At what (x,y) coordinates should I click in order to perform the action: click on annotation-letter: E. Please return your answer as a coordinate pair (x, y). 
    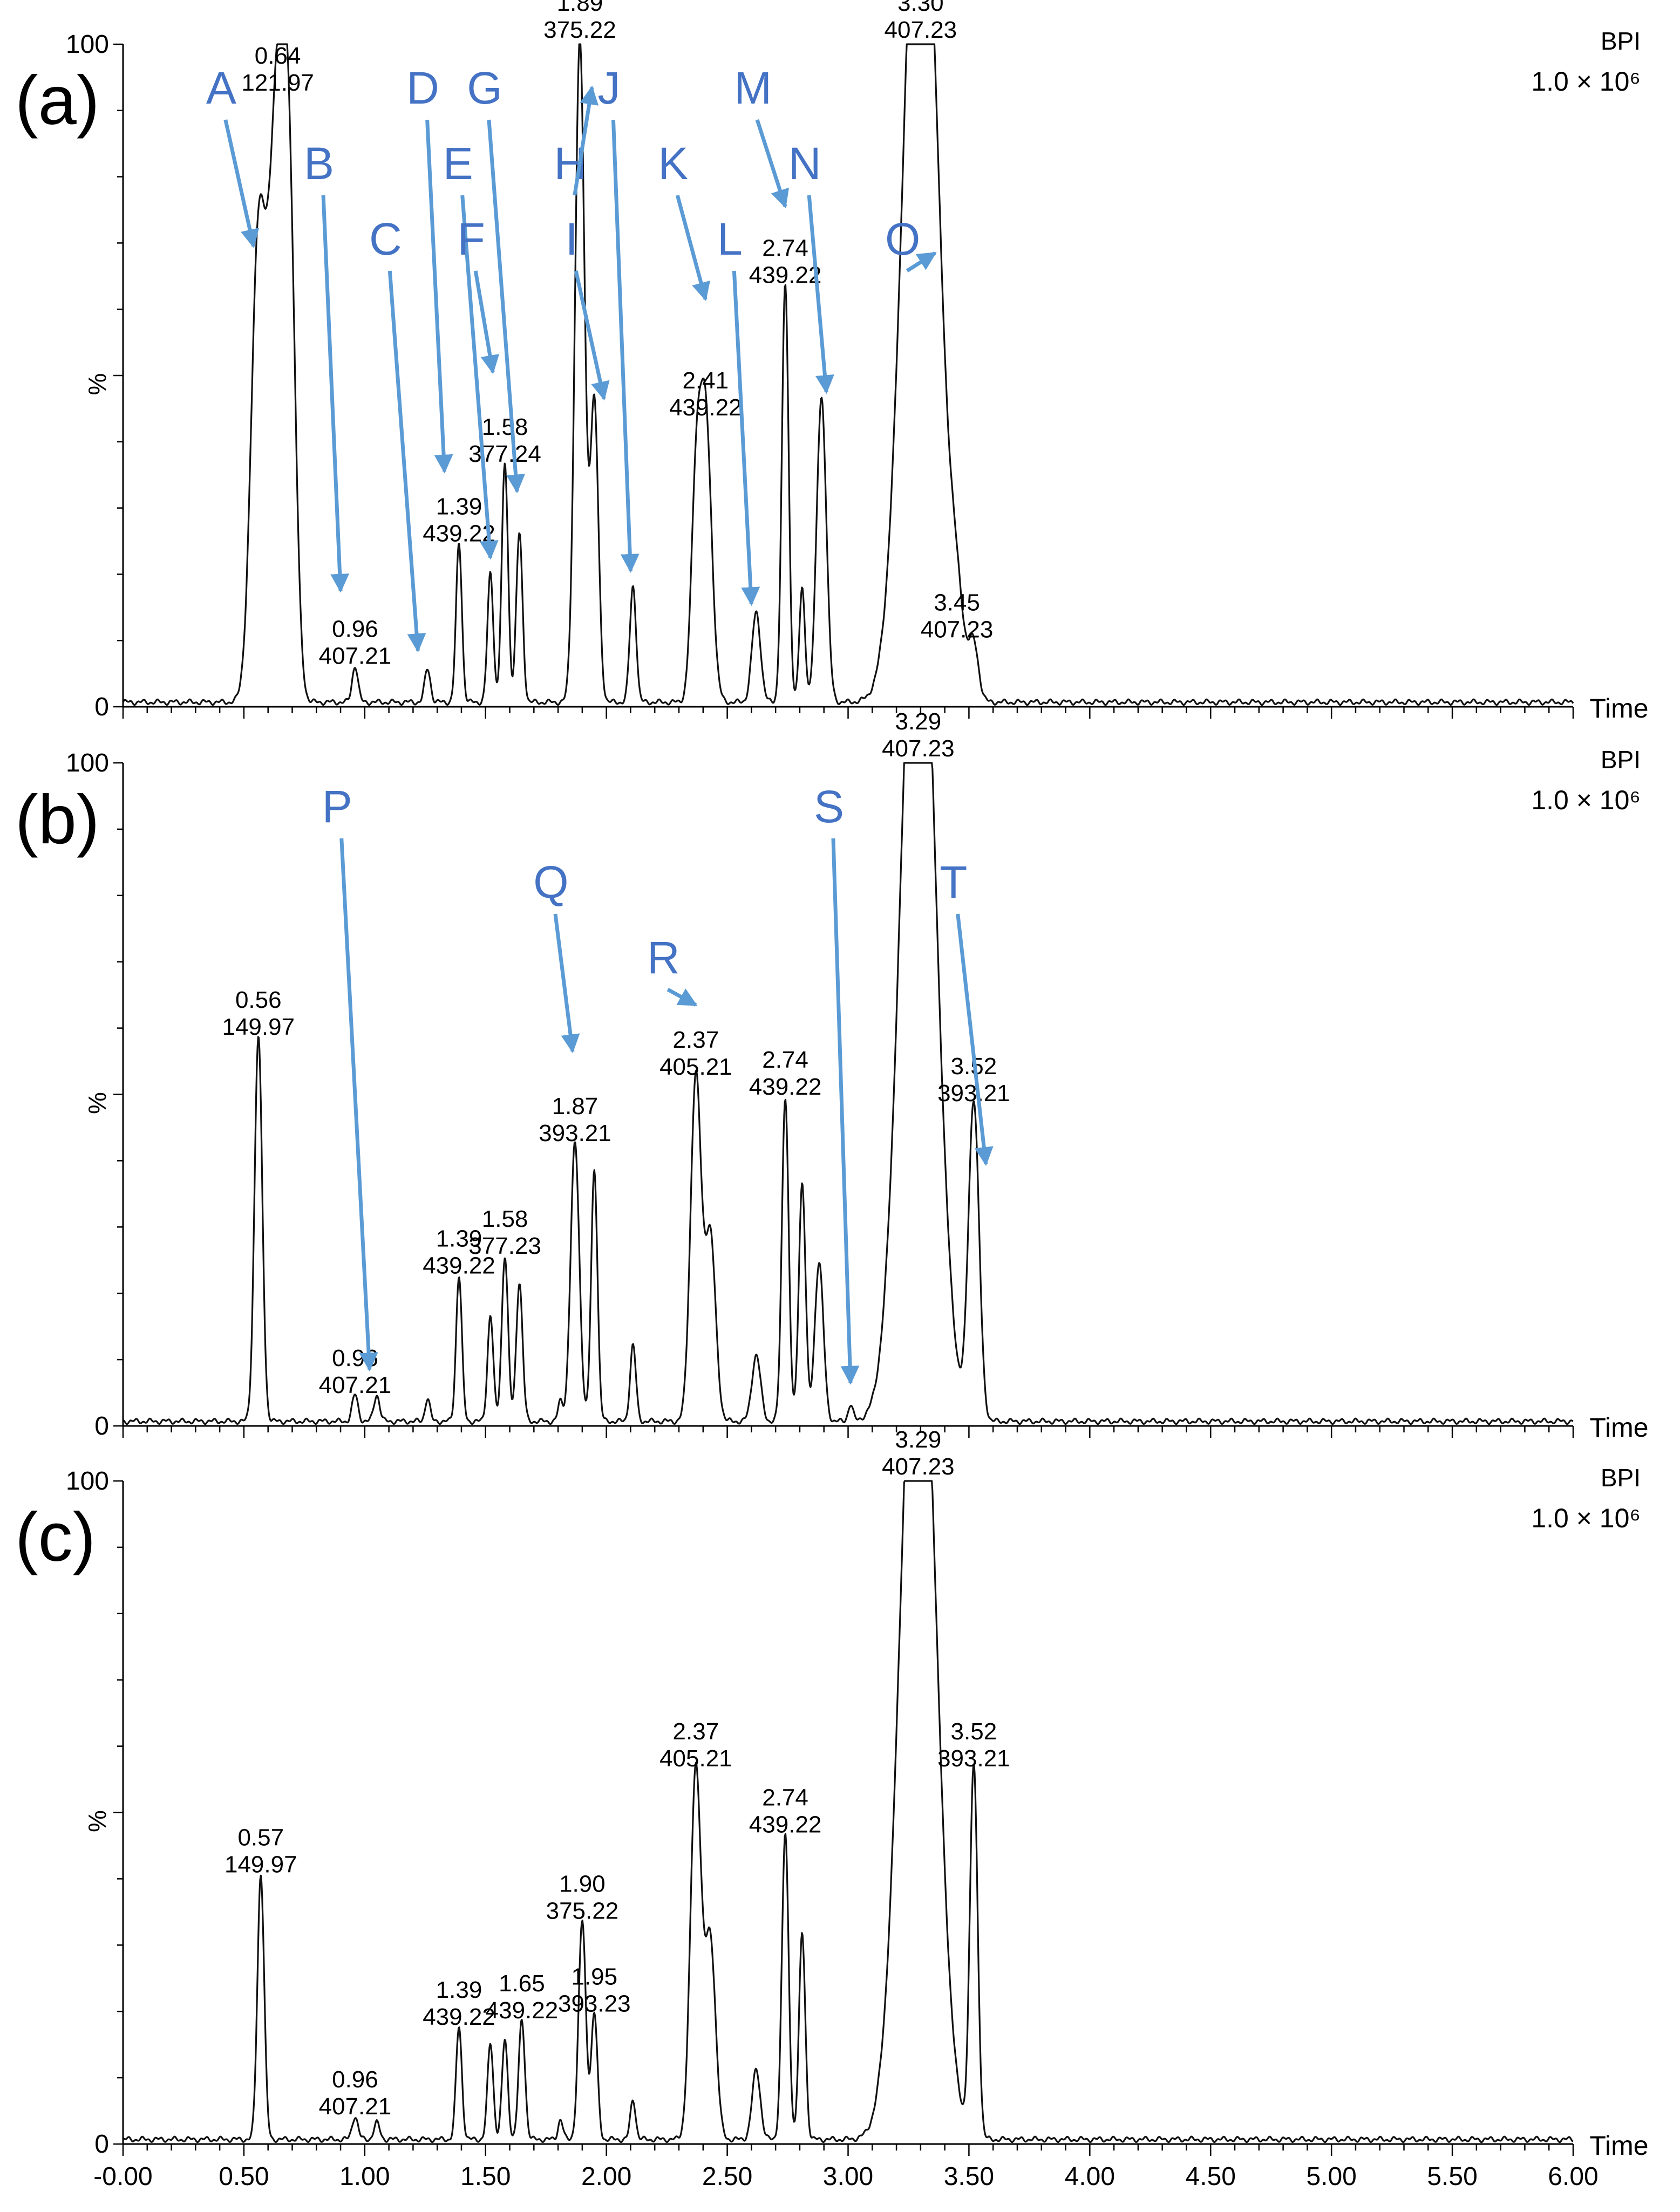
    Looking at the image, I should click on (458, 164).